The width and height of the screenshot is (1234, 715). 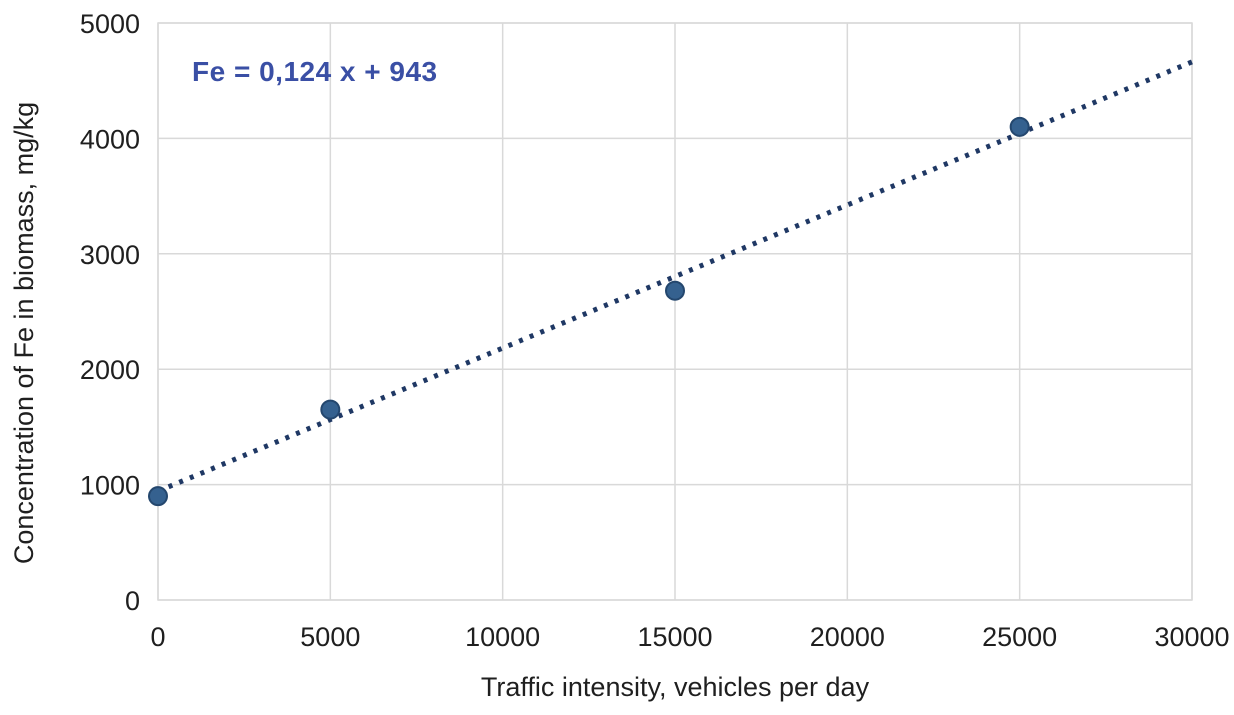 I want to click on y-tick-label: 0, so click(x=132, y=601).